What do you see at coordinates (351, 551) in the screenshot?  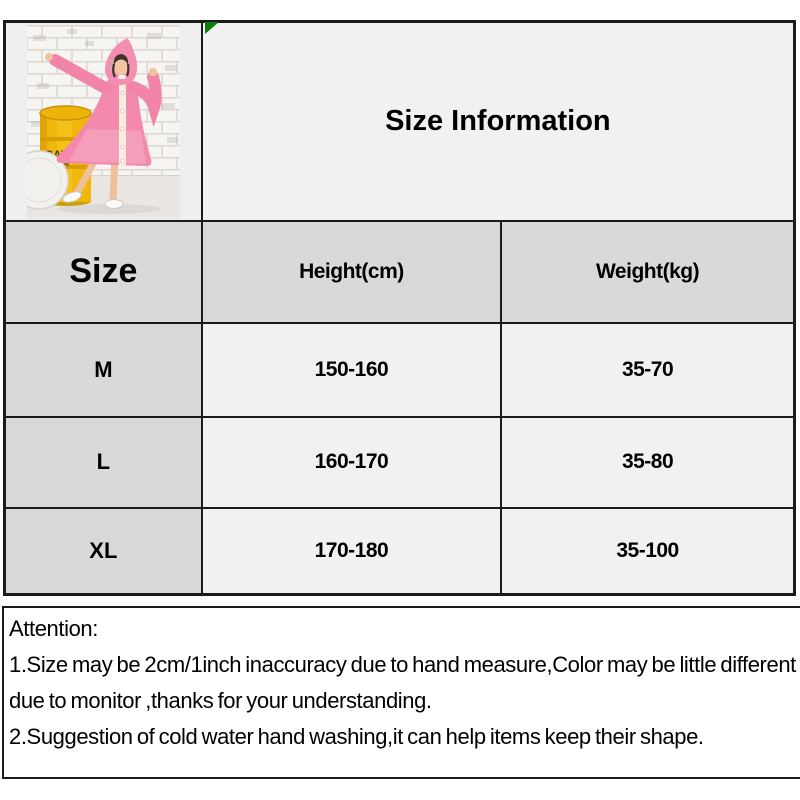 I see `height-value-xl: 170-180` at bounding box center [351, 551].